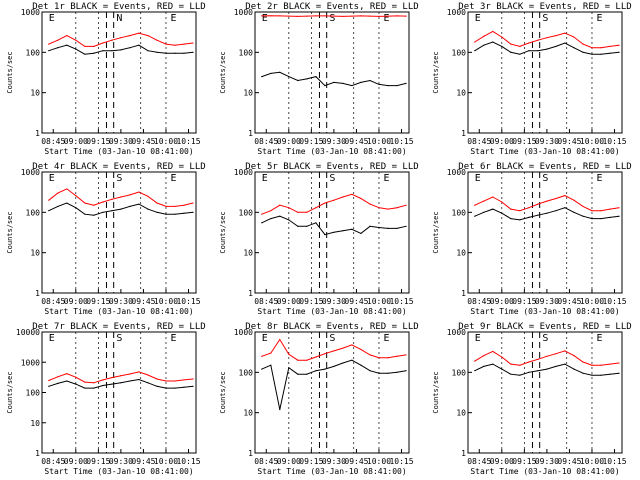 This screenshot has width=640, height=480. What do you see at coordinates (118, 7) in the screenshot?
I see `chart-title: Det 1r BLACK = Events, RED = LLD` at bounding box center [118, 7].